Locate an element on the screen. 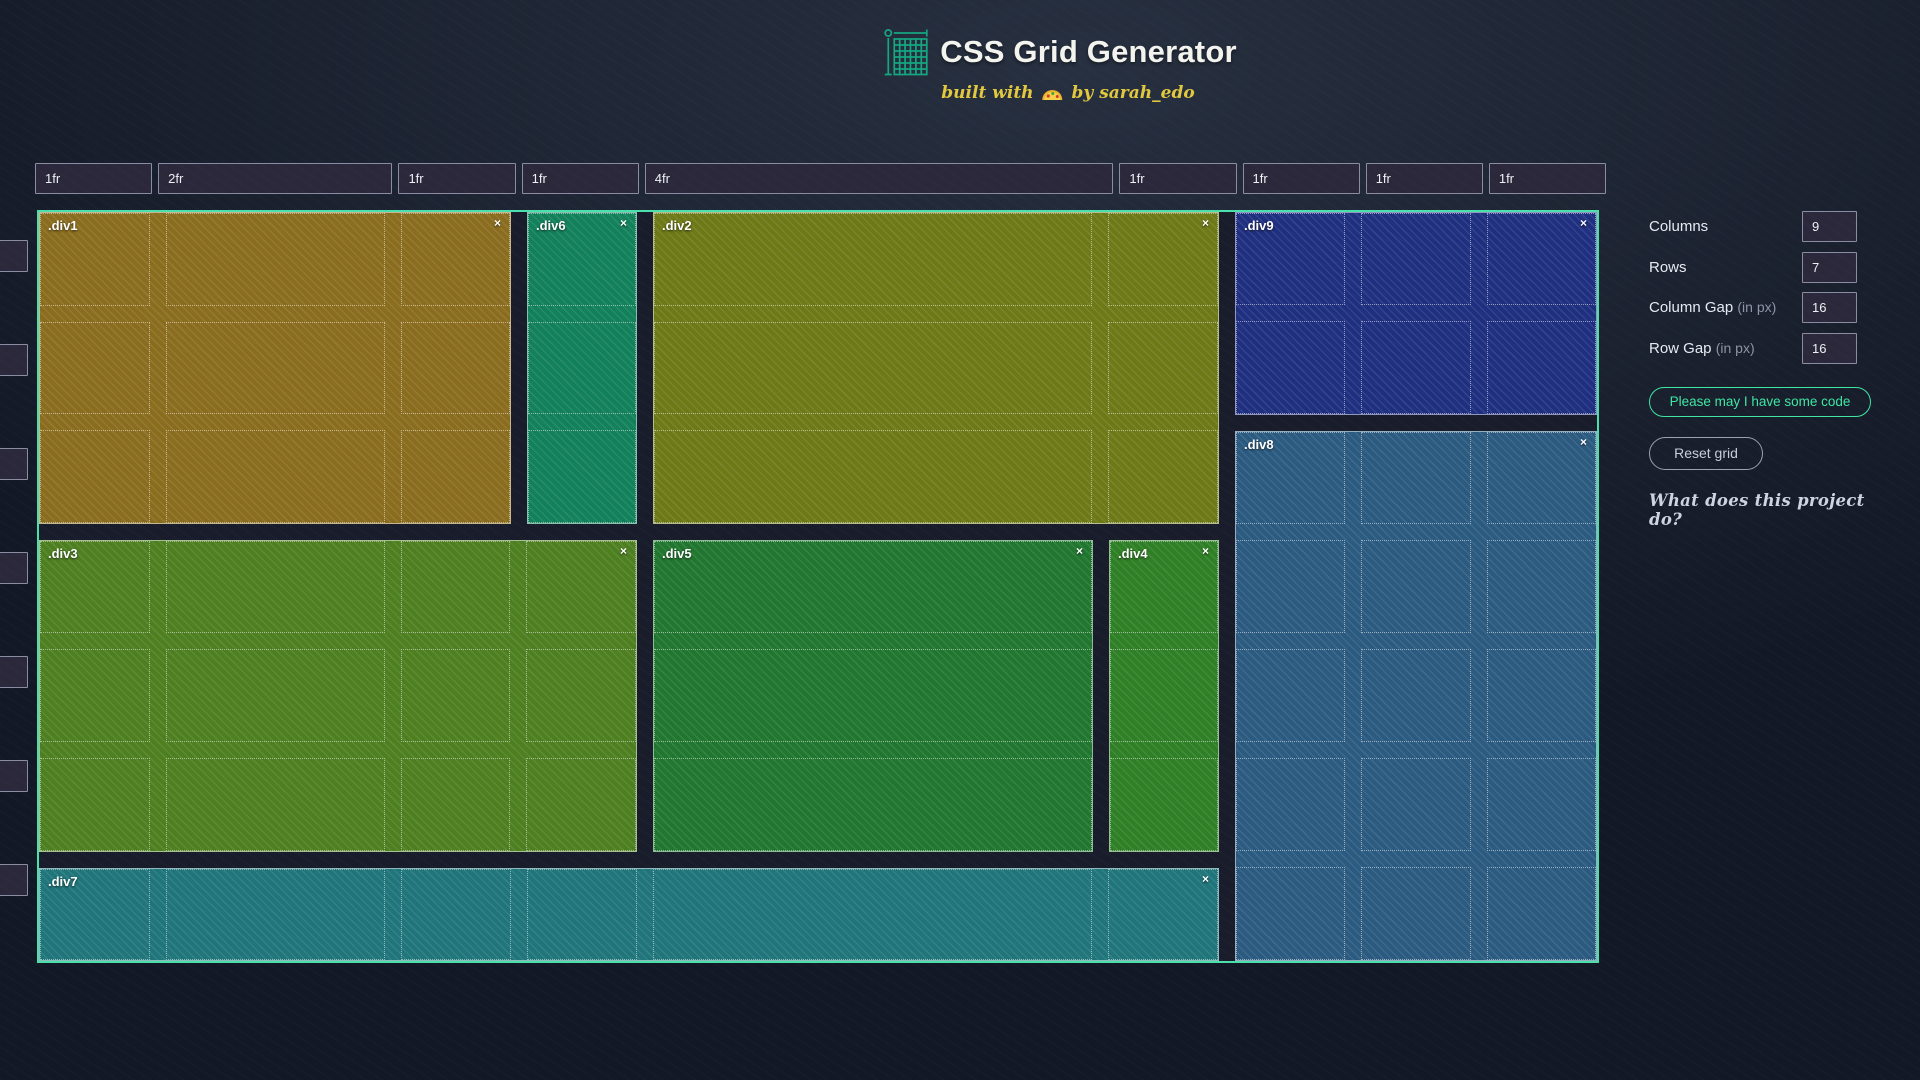 The width and height of the screenshot is (1920, 1080). field-label-columns: Columns is located at coordinates (1679, 226).